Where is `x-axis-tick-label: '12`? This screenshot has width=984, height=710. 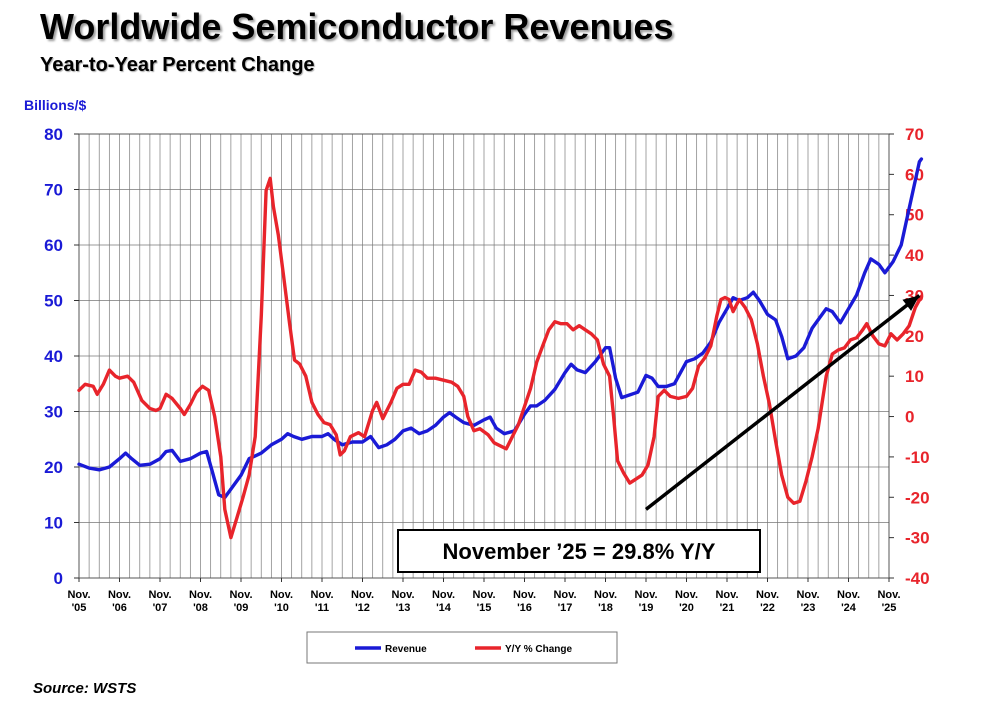
x-axis-tick-label: '12 is located at coordinates (362, 608).